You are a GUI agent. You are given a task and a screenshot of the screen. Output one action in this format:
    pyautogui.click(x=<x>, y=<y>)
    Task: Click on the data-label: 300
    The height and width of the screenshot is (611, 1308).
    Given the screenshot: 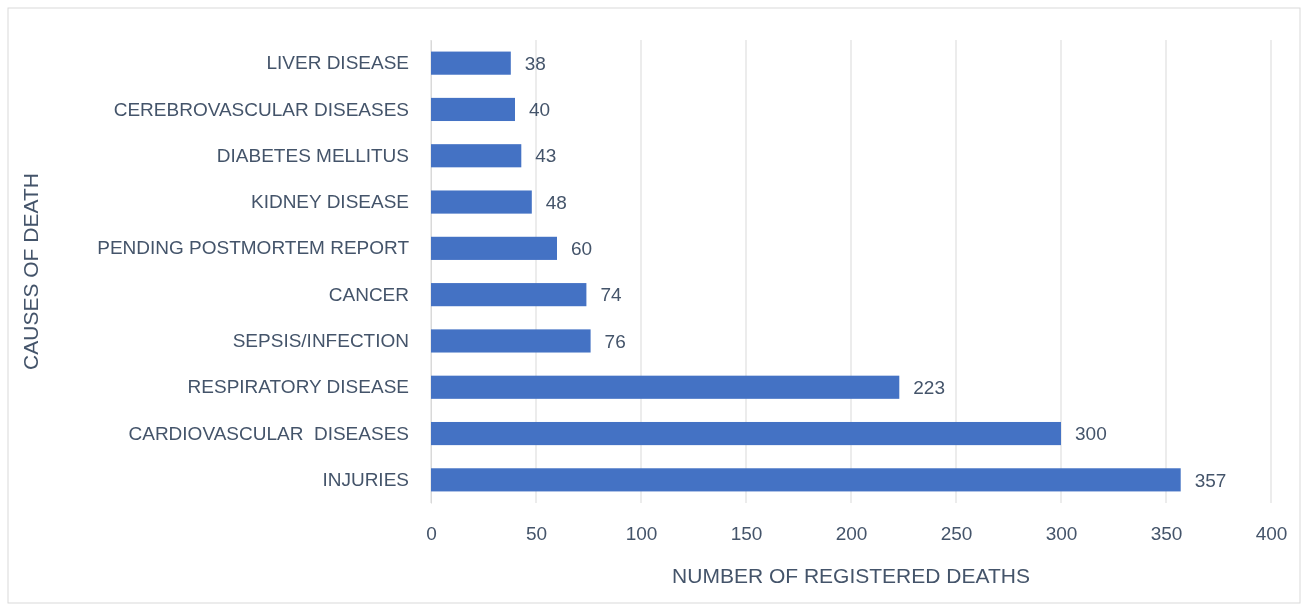 What is the action you would take?
    pyautogui.click(x=1091, y=434)
    